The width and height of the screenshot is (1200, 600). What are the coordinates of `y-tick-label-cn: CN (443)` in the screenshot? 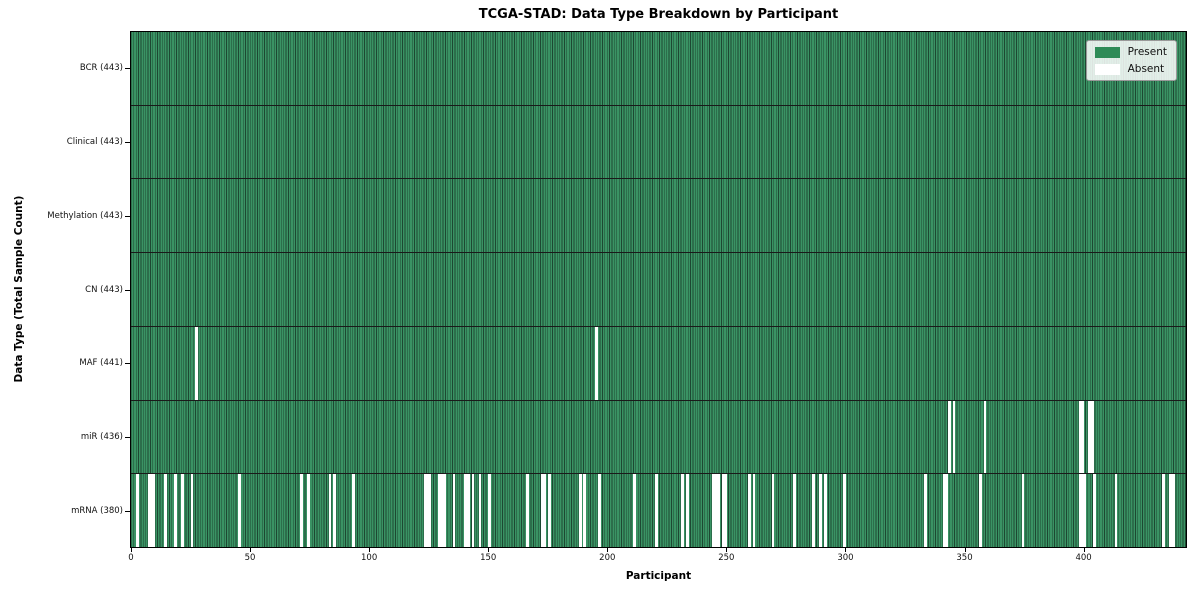 It's located at (104, 289).